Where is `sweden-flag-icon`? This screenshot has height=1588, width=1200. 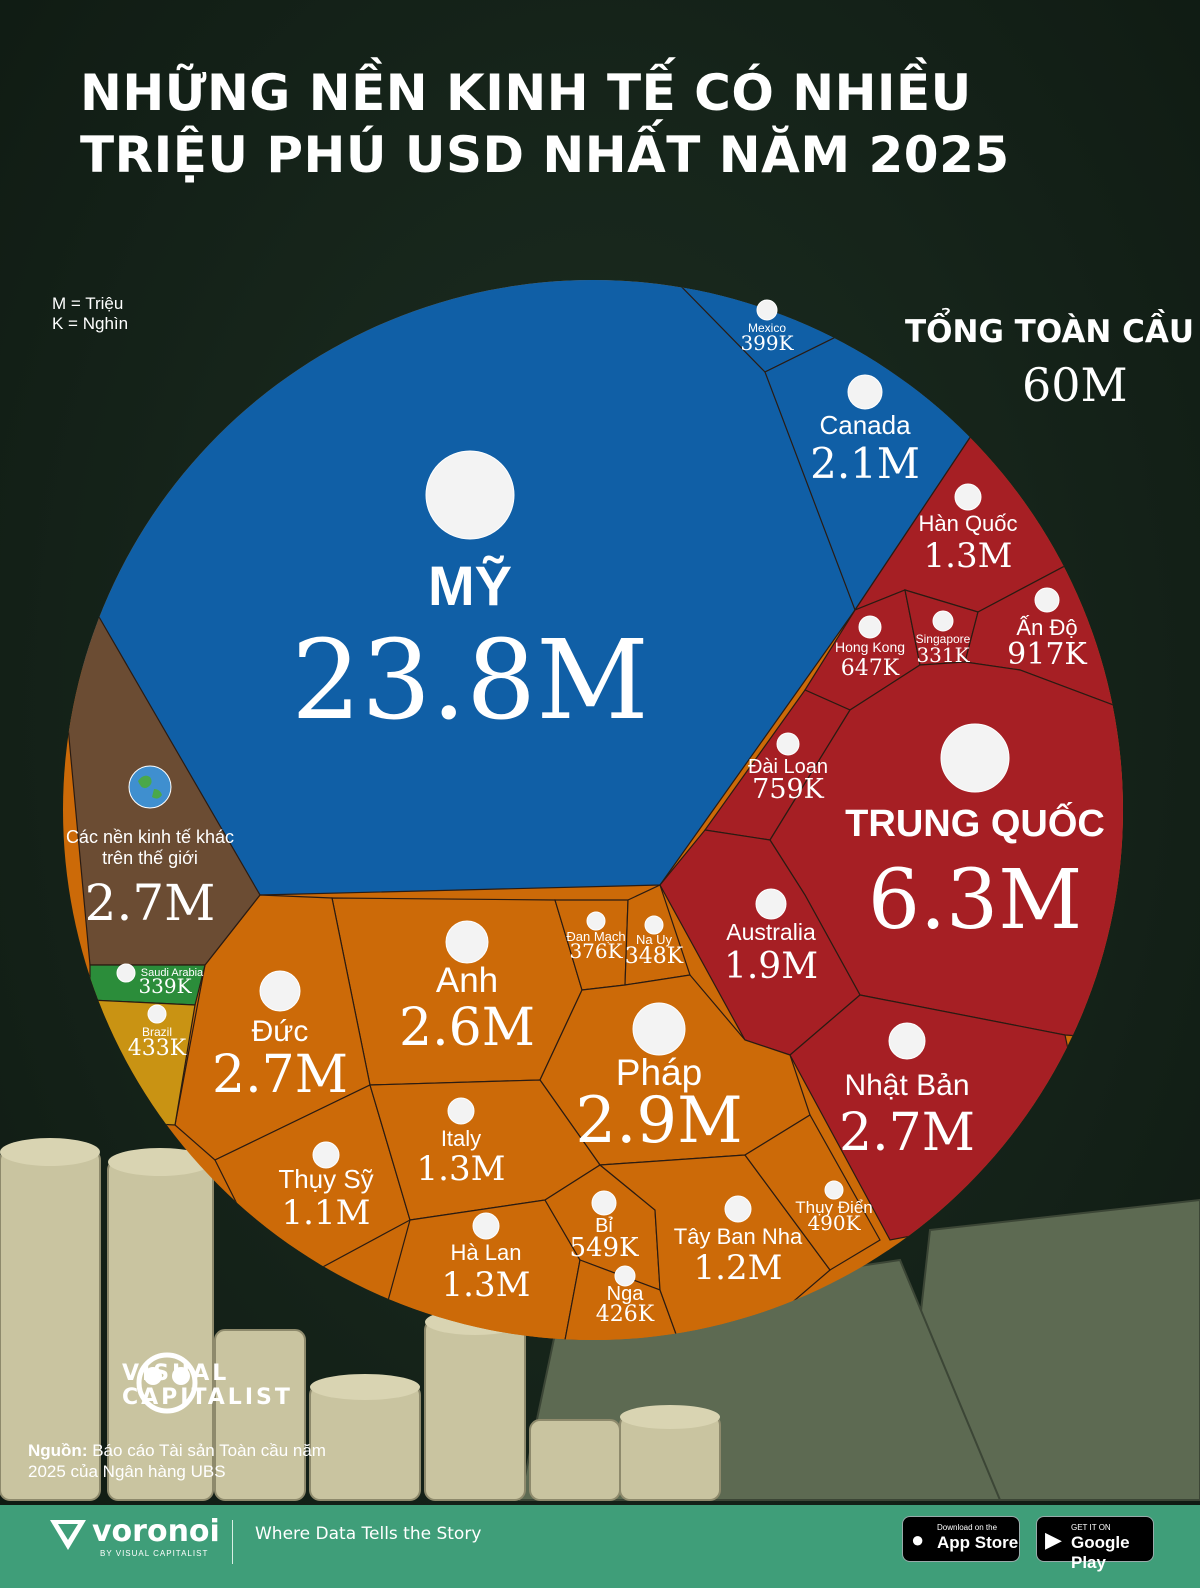
sweden-flag-icon is located at coordinates (834, 1190).